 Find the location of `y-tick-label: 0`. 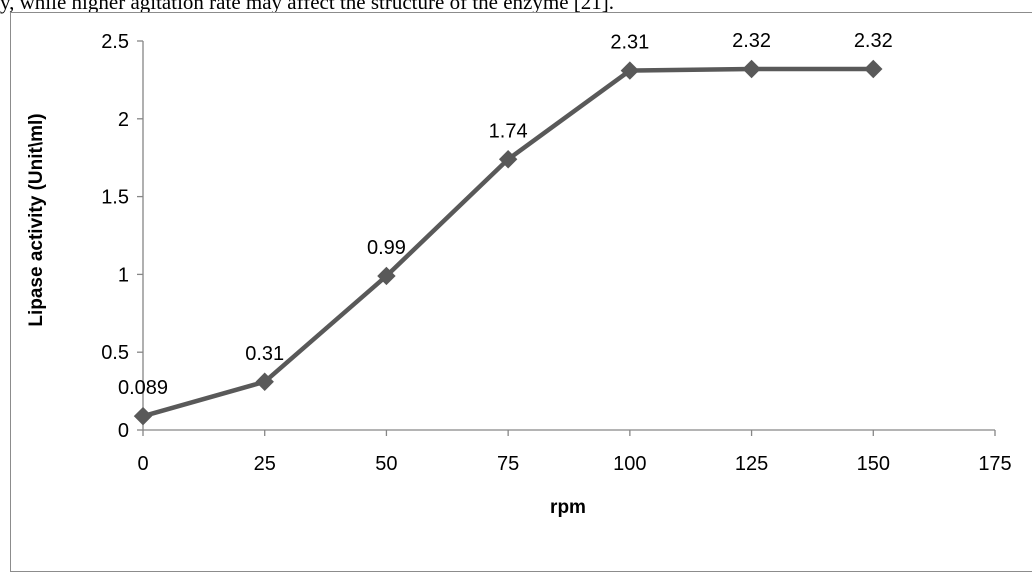

y-tick-label: 0 is located at coordinates (123, 431).